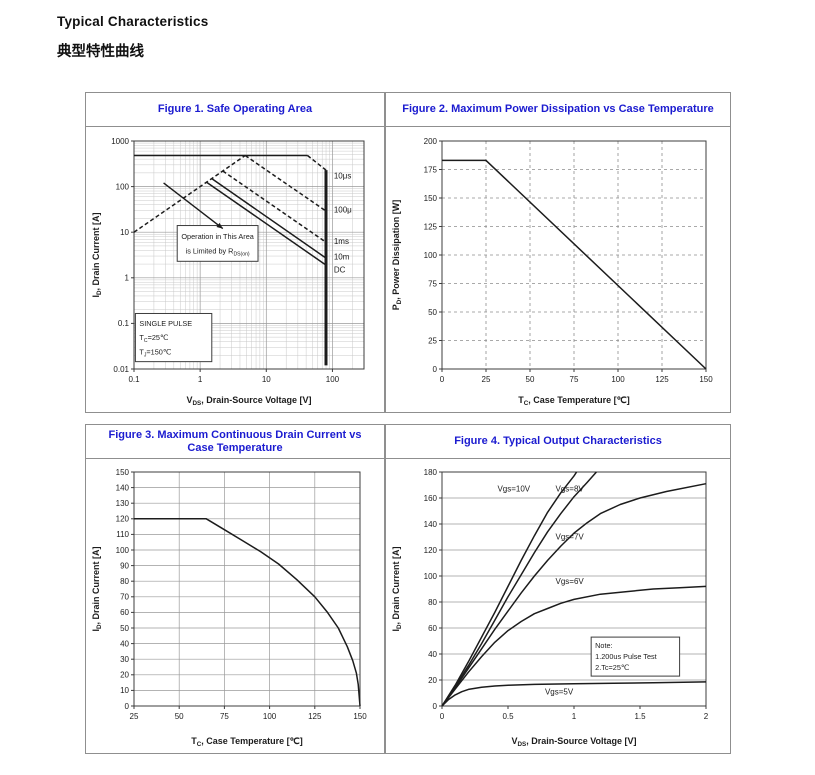 This screenshot has height=775, width=815. Describe the element at coordinates (435, 368) in the screenshot. I see `fig2-ytick-label: 0` at that location.